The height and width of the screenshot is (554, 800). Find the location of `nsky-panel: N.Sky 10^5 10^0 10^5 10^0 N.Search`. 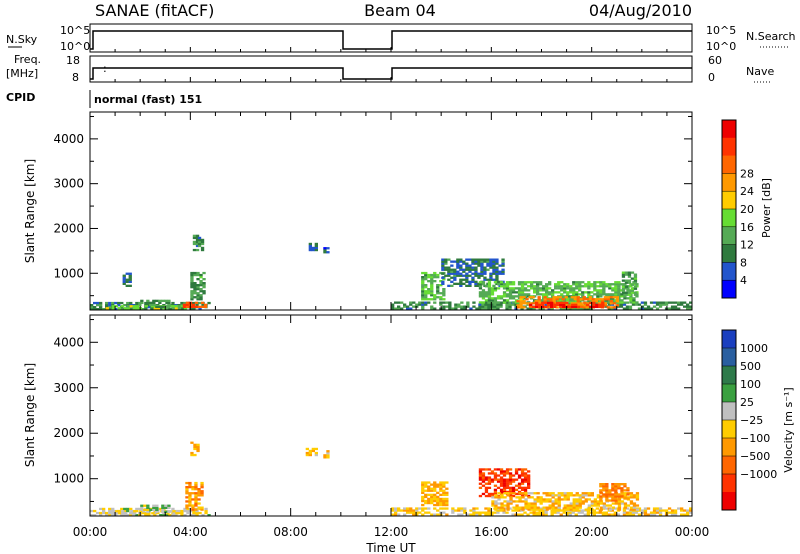

nsky-panel: N.Sky 10^5 10^0 10^5 10^0 N.Search is located at coordinates (401, 38).